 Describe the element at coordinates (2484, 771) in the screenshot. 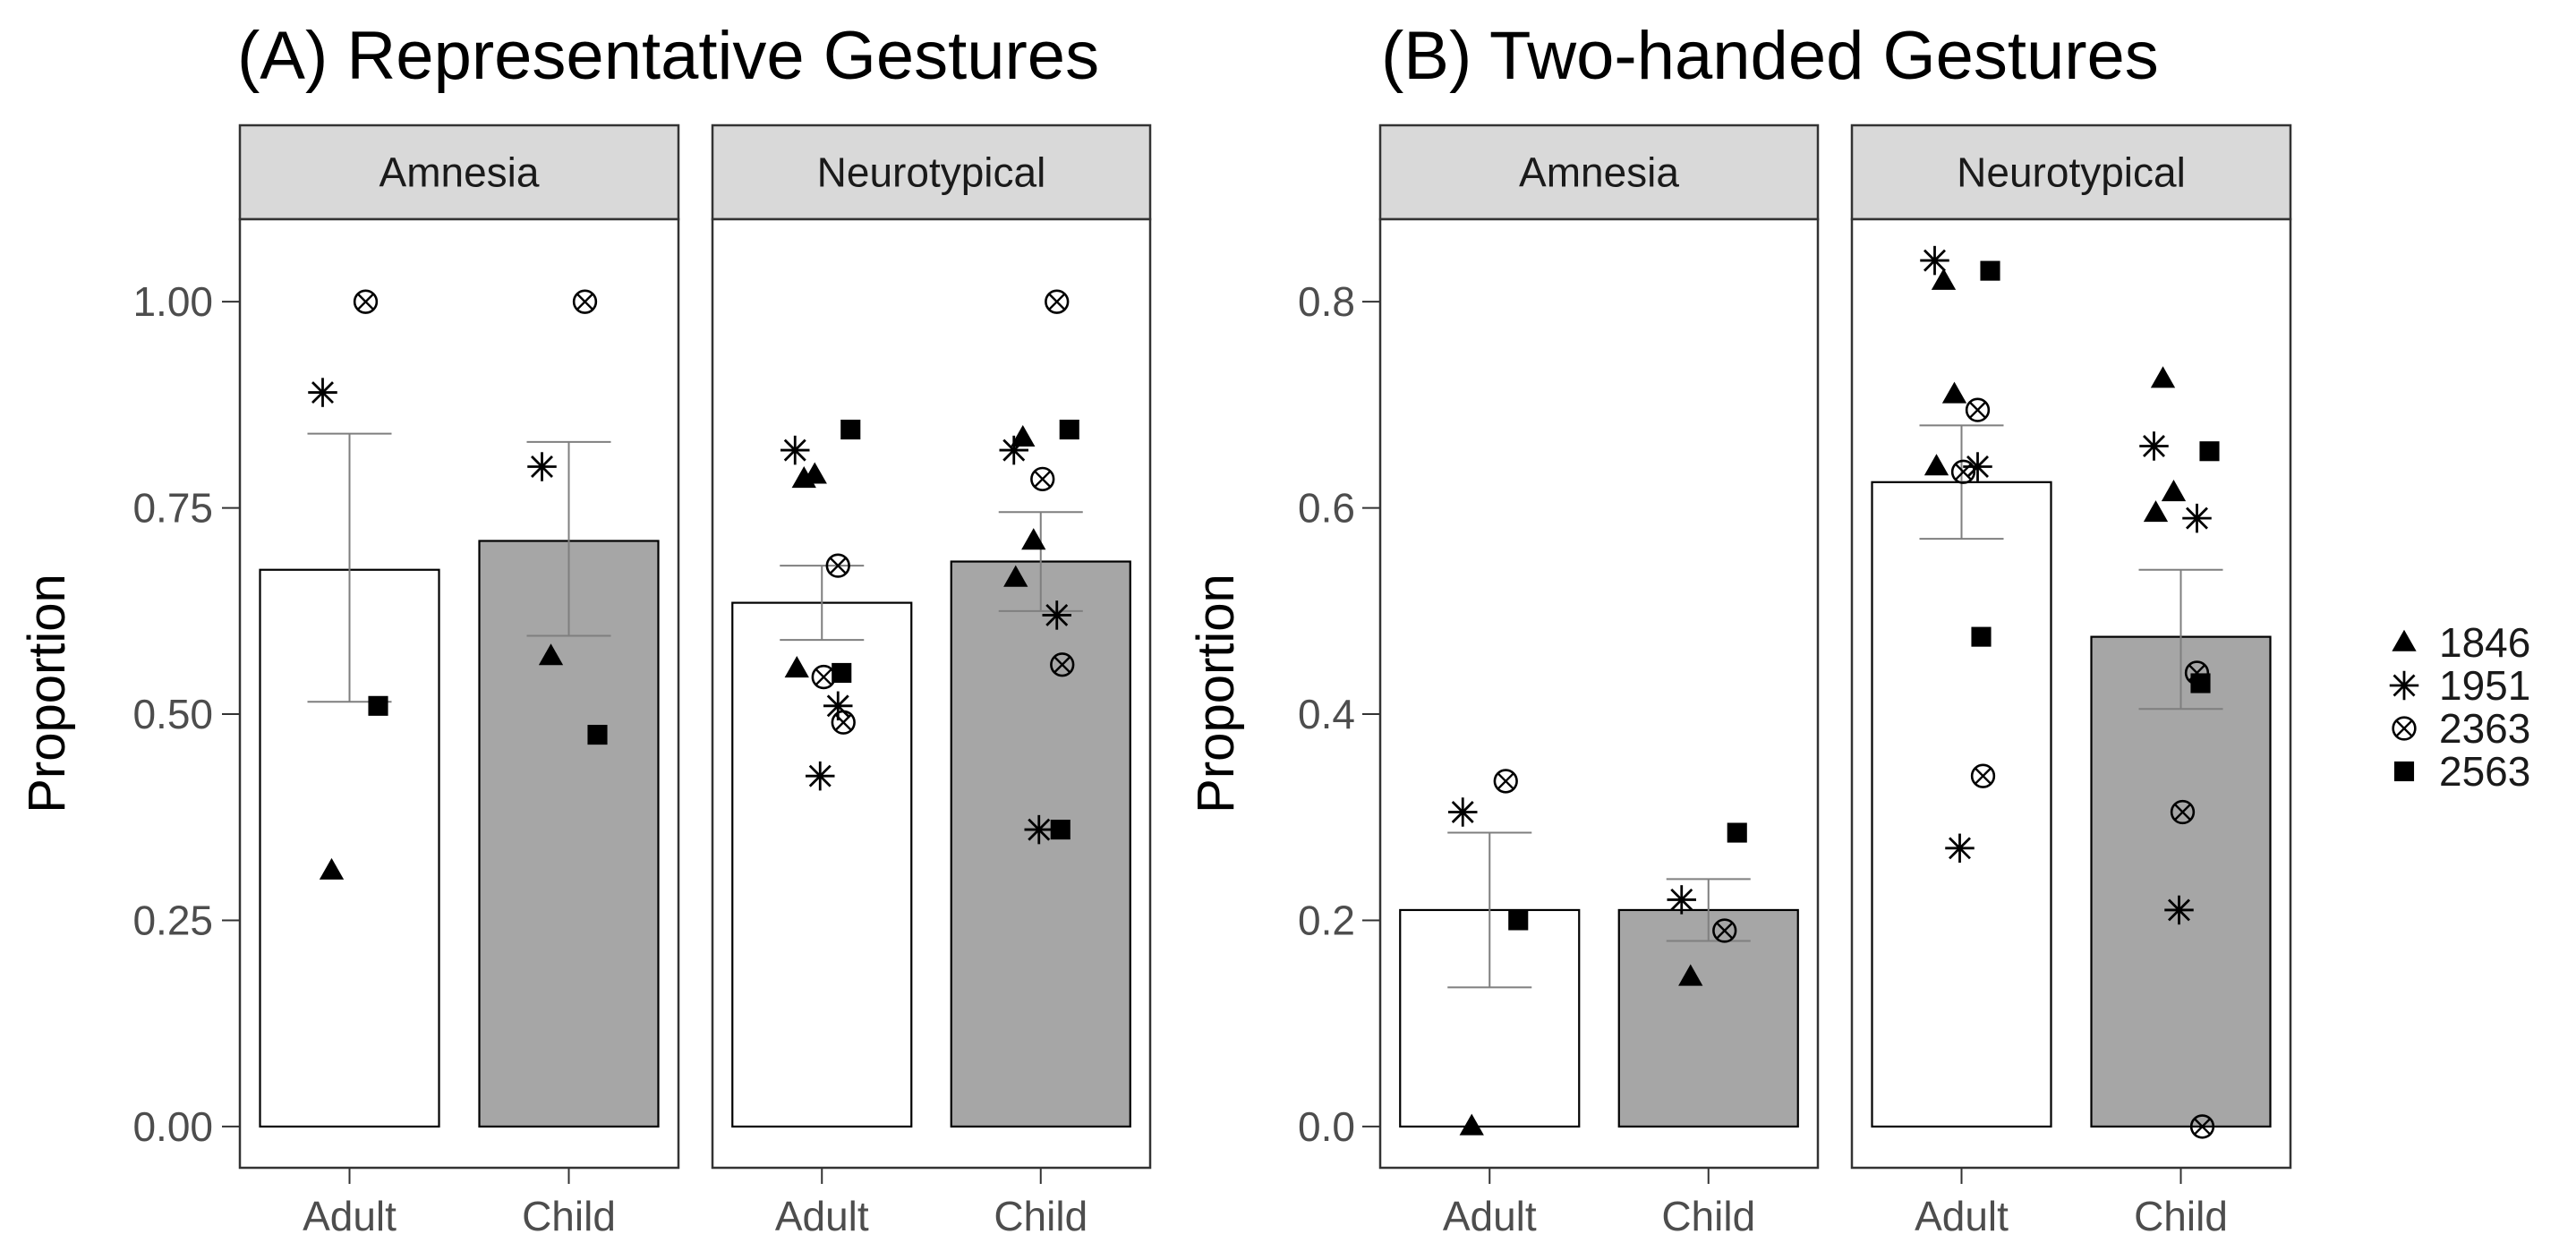

I see `legend-label: 2563` at that location.